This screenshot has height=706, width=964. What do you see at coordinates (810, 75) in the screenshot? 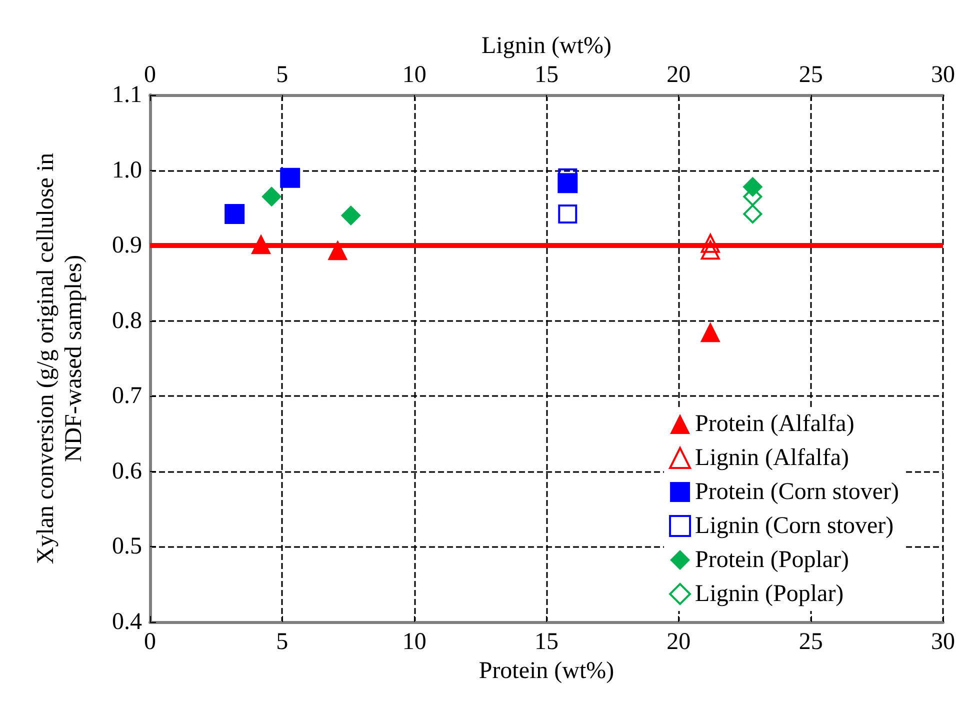
I see `x2-tick-label: 25` at bounding box center [810, 75].